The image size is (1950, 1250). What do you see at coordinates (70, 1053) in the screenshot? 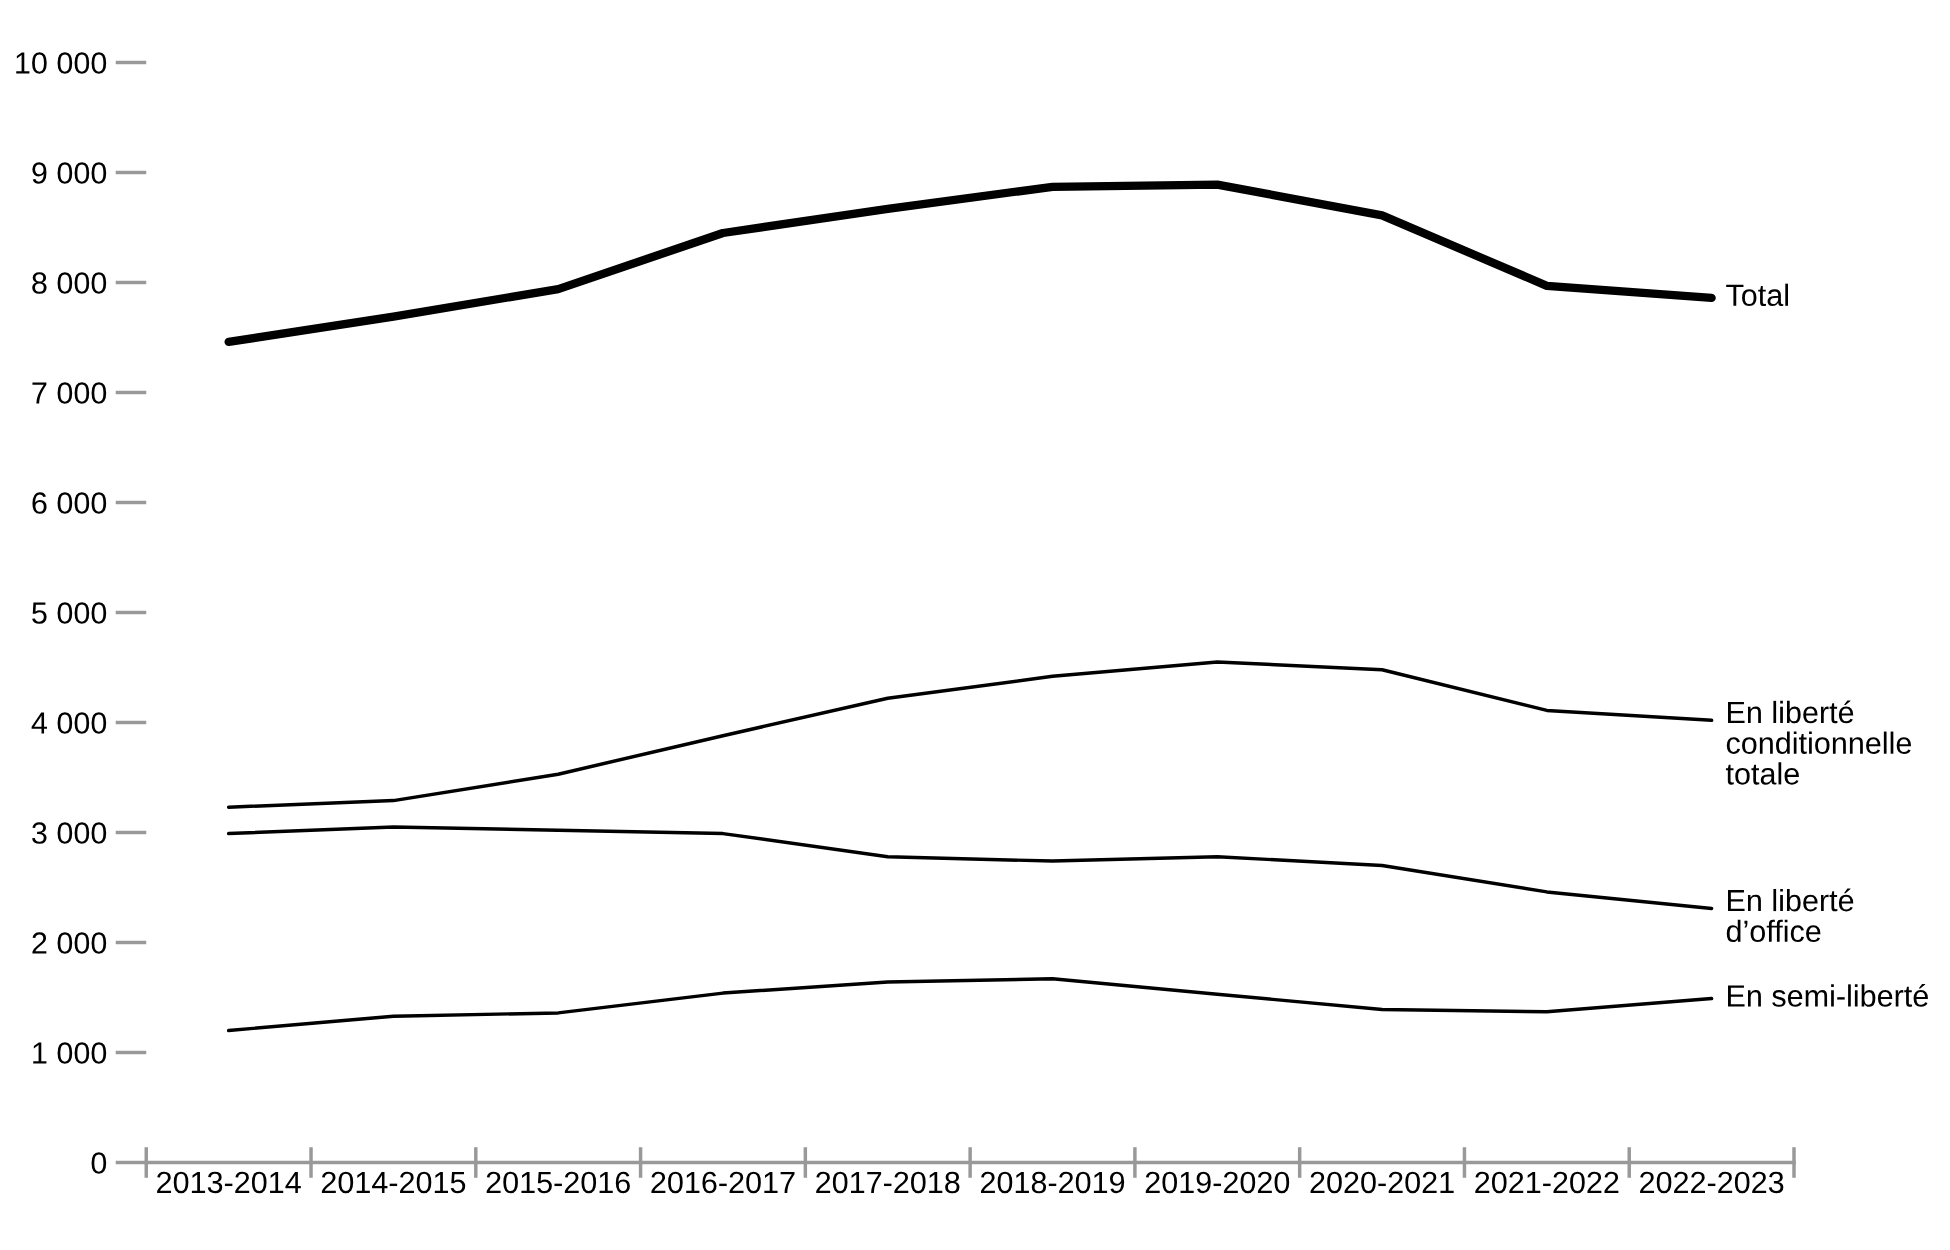
I see `y-tick-label: 1 000` at bounding box center [70, 1053].